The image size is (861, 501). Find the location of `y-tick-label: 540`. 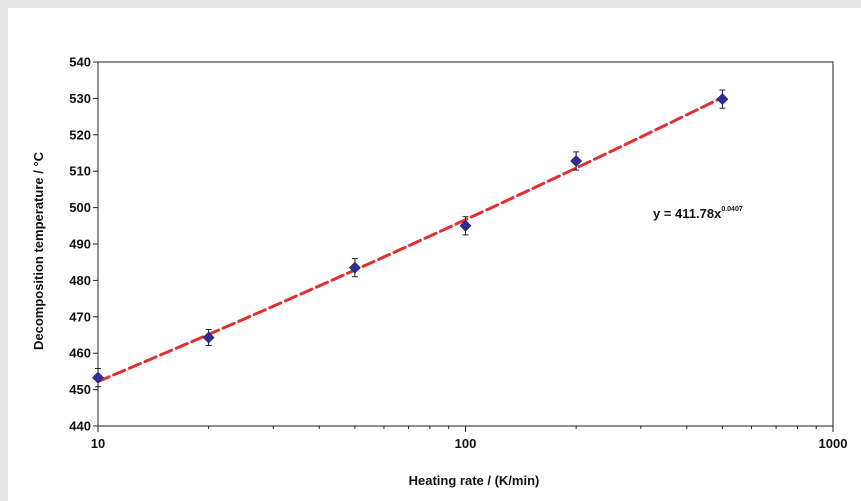

y-tick-label: 540 is located at coordinates (80, 62).